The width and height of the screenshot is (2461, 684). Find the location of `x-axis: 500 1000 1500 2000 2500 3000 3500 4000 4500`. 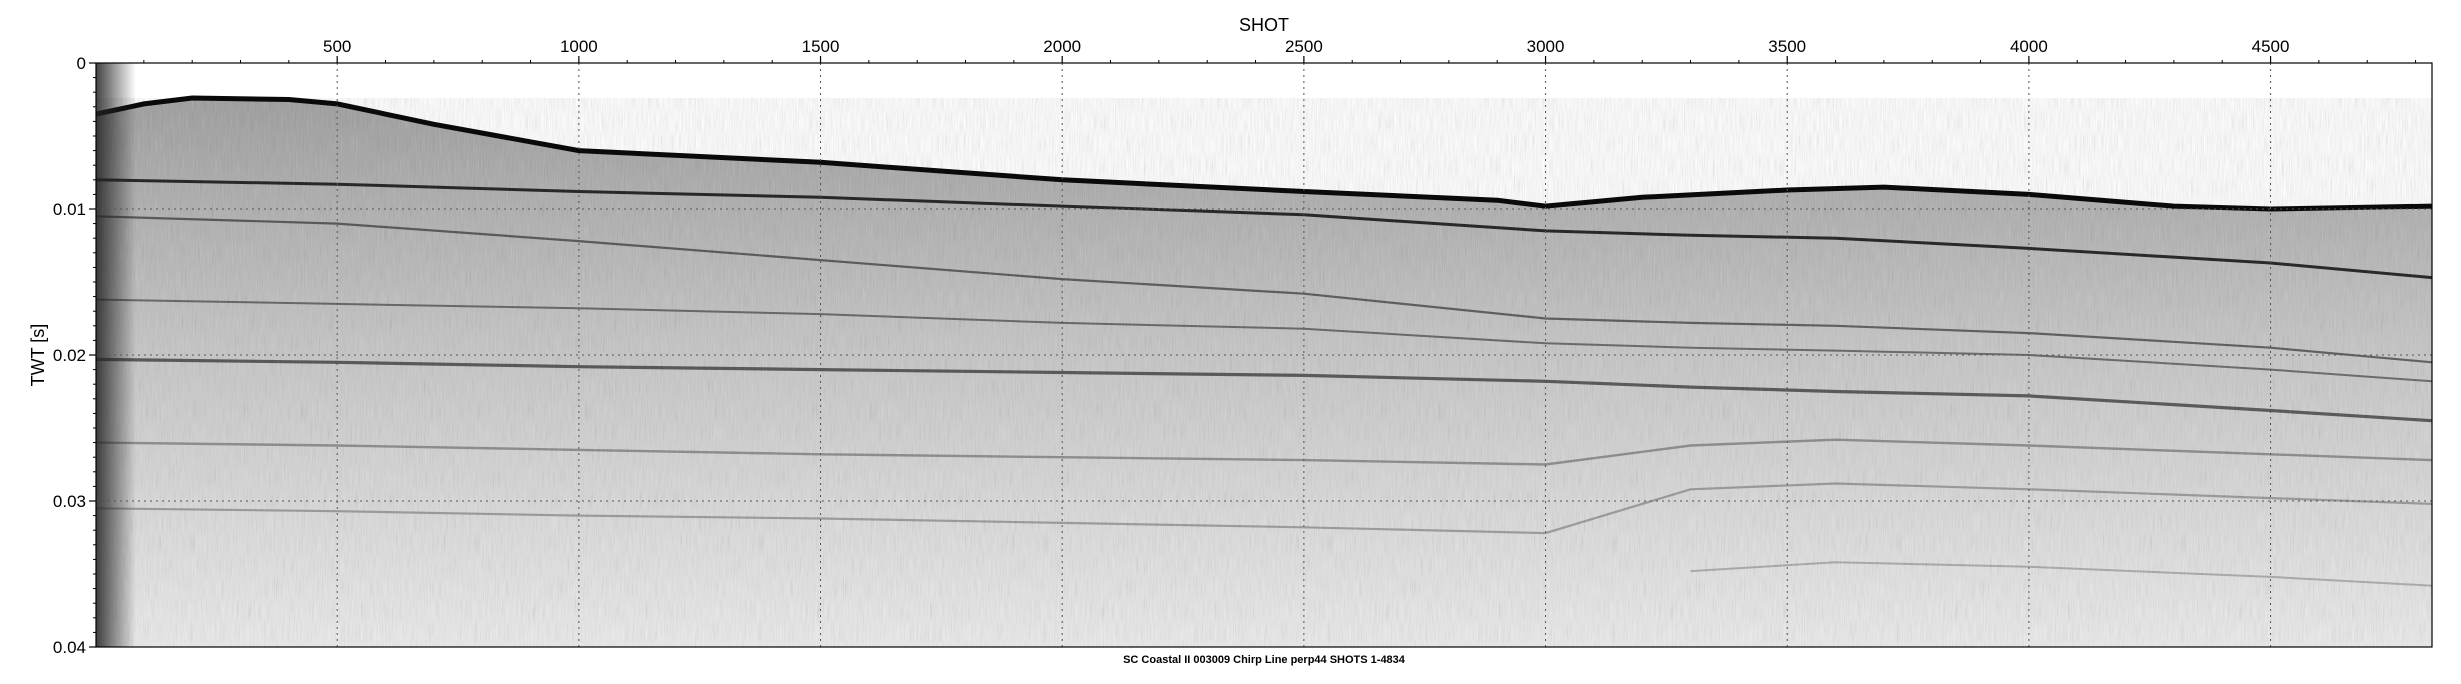

x-axis: 500 1000 1500 2000 2500 3000 3500 4000 4500 is located at coordinates (1280, 50).